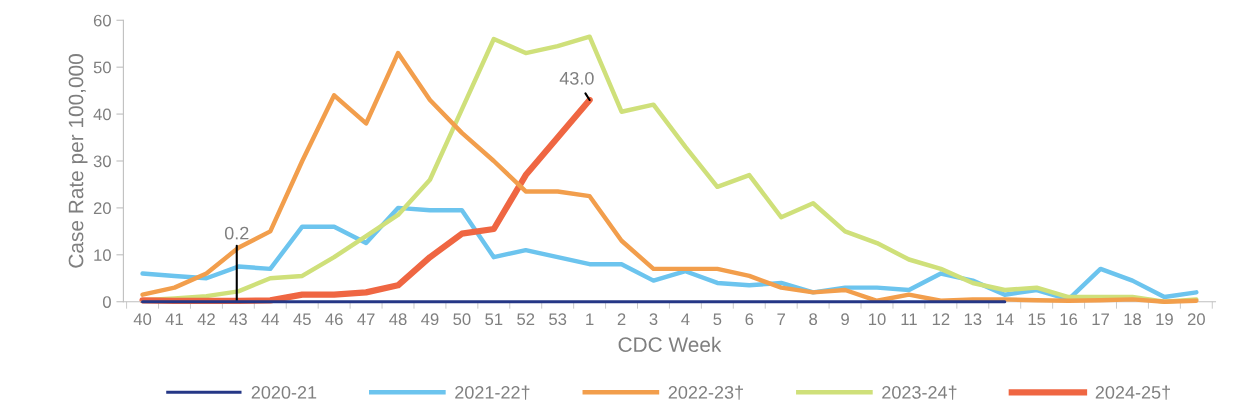 The image size is (1234, 405). I want to click on x-tick-label: 14, so click(1005, 319).